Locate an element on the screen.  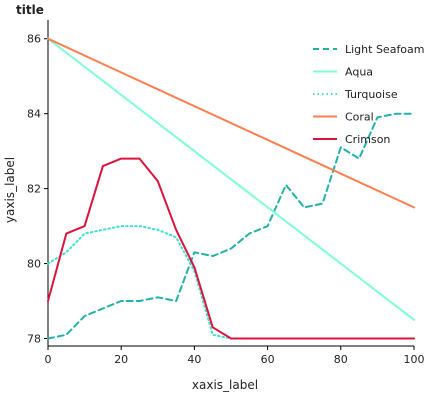
x-tick-label: 20 is located at coordinates (121, 359).